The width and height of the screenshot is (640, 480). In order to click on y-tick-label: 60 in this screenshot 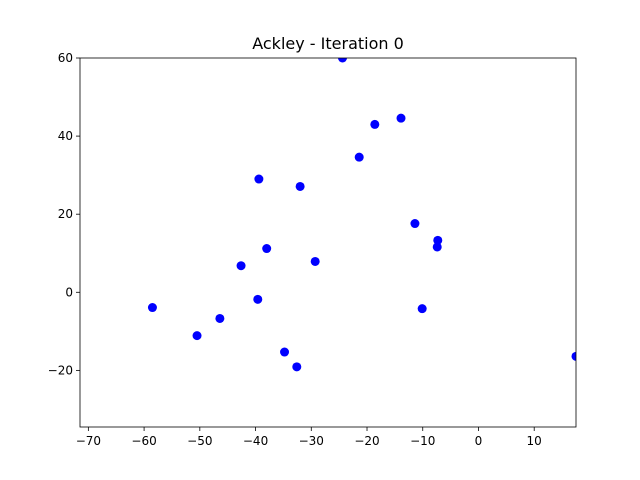, I will do `click(65, 58)`.